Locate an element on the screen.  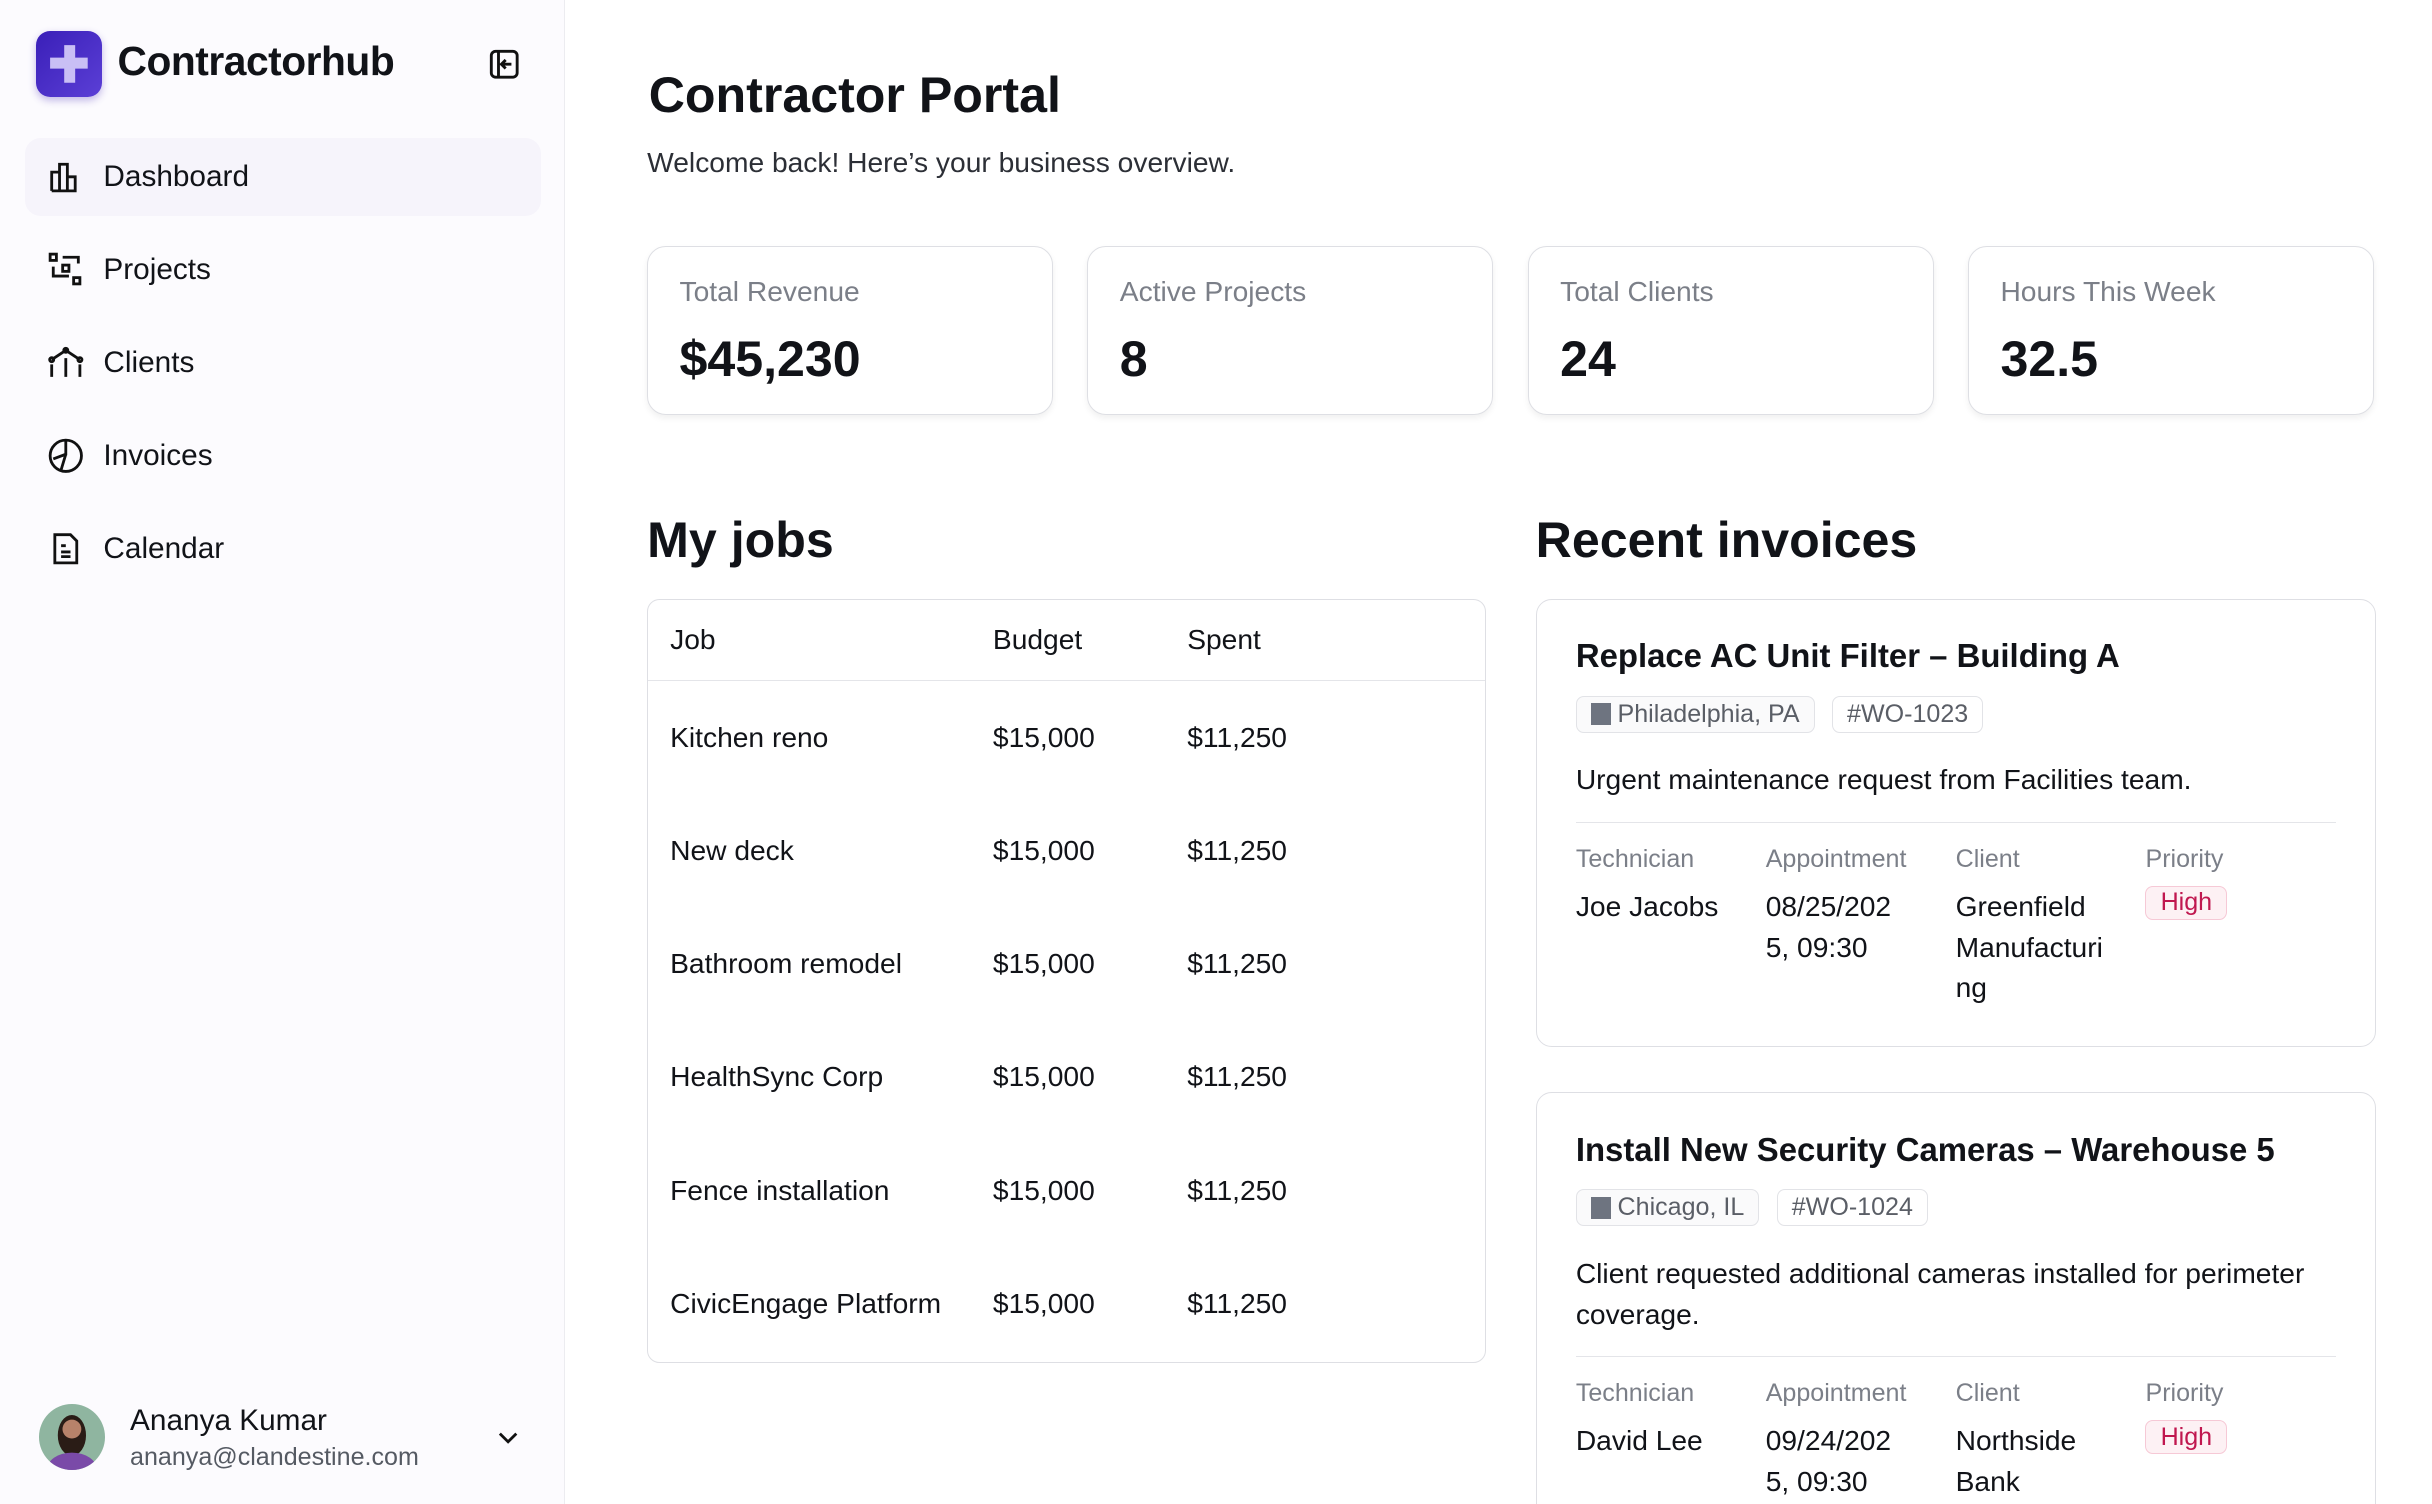
line-chart-icon is located at coordinates (66, 361).